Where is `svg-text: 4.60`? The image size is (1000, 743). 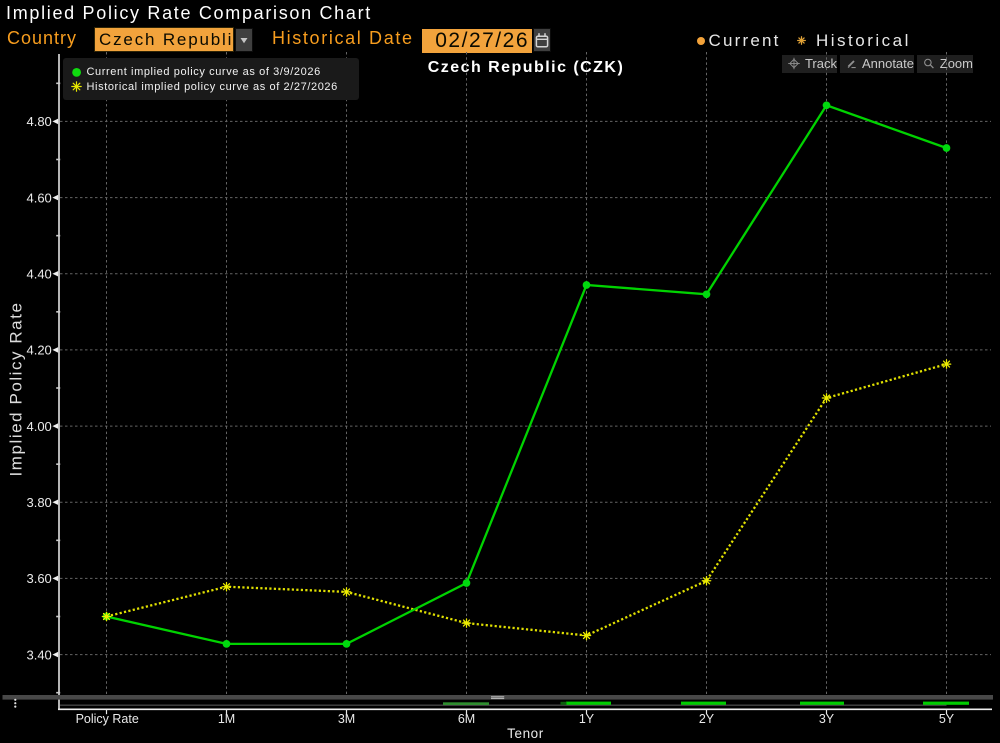
svg-text: 4.60 is located at coordinates (38, 197).